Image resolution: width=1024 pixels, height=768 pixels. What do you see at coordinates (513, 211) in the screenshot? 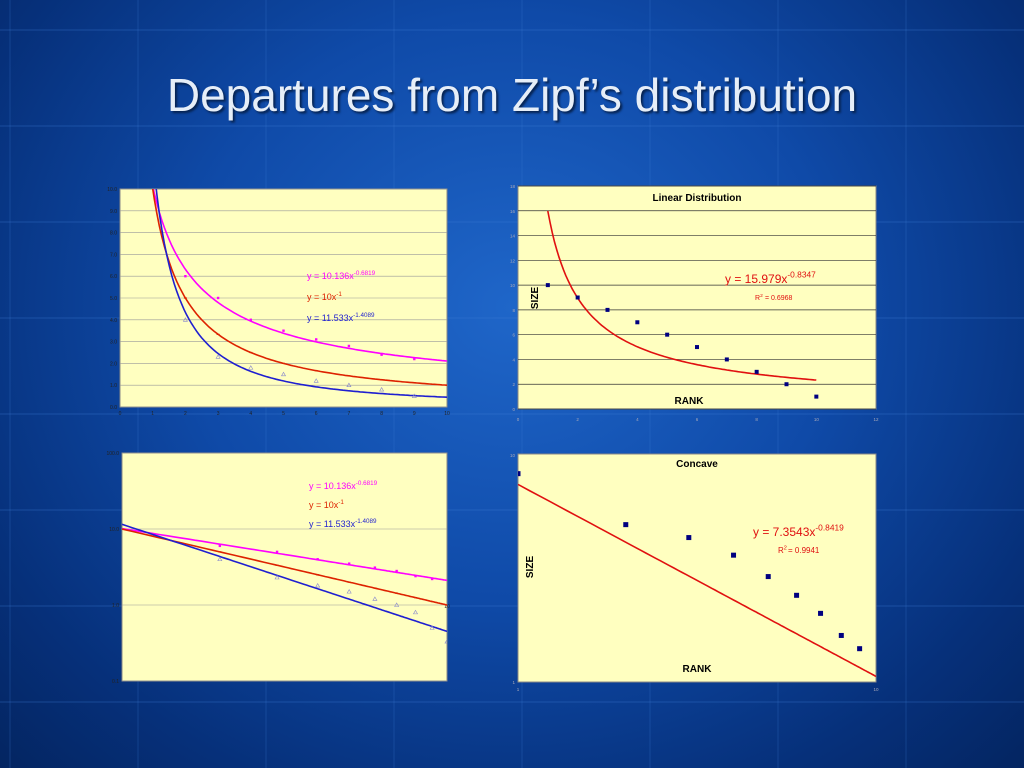
I see `y-tick-label: 16` at bounding box center [513, 211].